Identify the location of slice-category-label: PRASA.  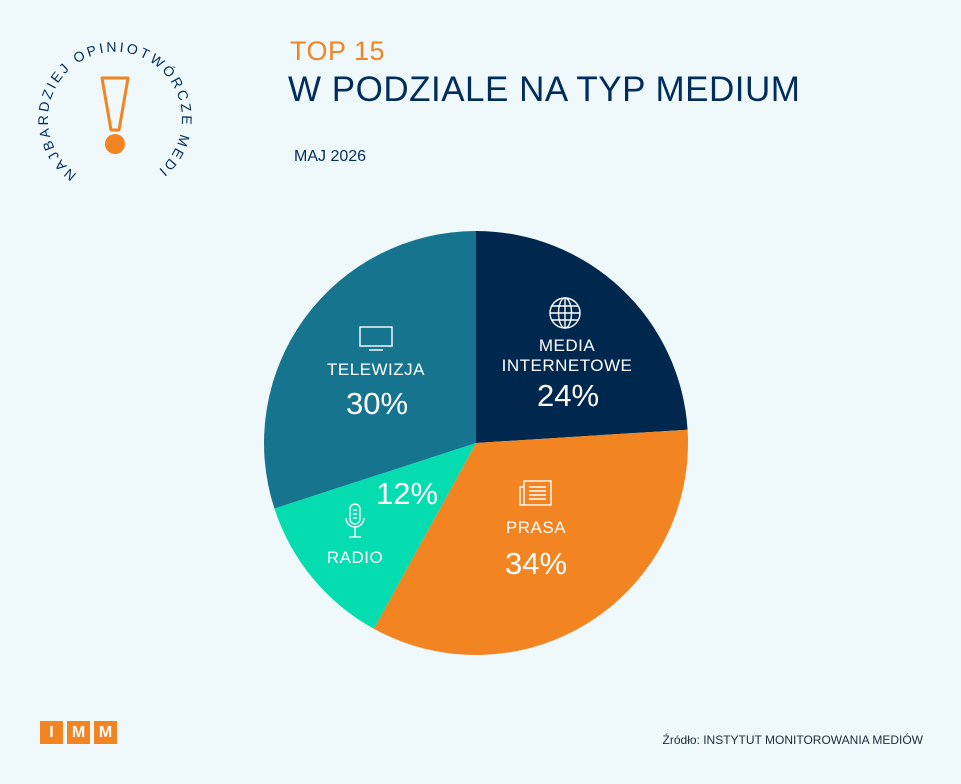
(536, 527).